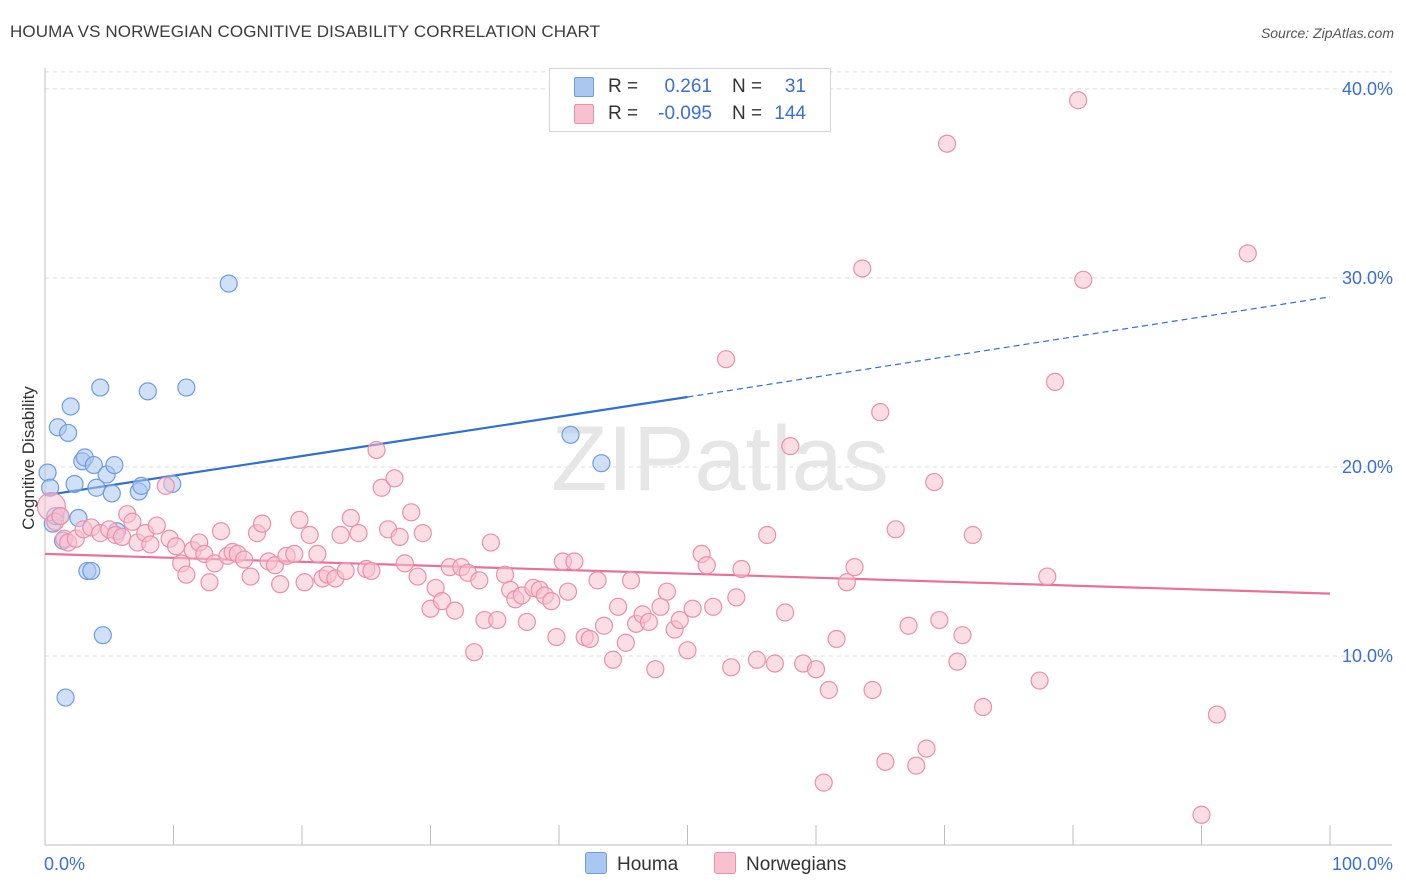 The image size is (1406, 892). I want to click on r-value: 0.261, so click(688, 86).